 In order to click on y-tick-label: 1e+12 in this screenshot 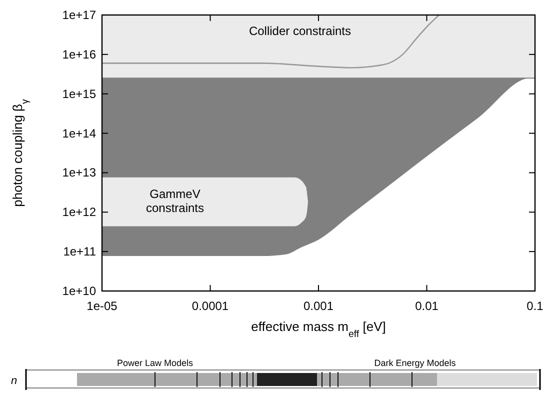, I will do `click(79, 212)`.